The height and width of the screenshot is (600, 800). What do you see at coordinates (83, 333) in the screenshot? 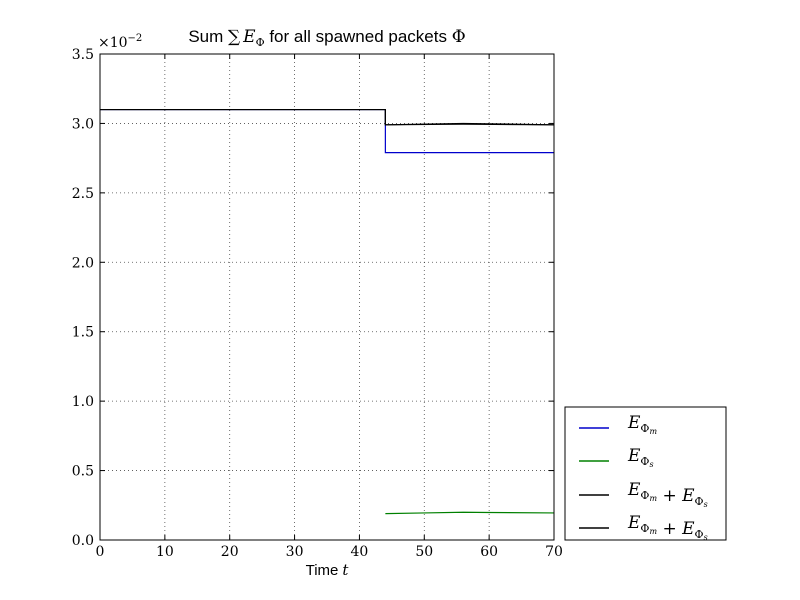
I see `y-tick-label: 1.5` at bounding box center [83, 333].